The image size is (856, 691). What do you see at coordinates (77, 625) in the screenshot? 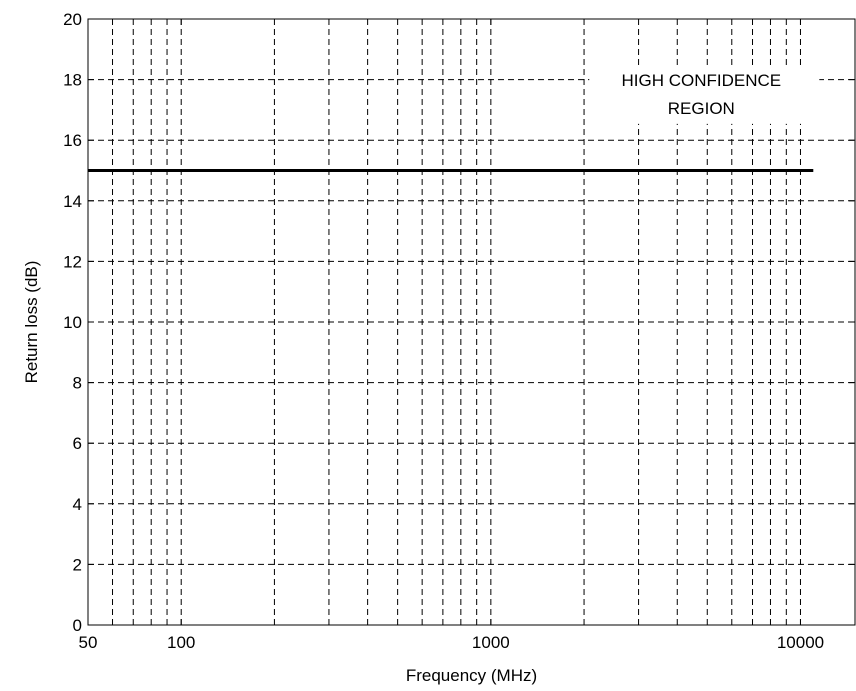
I see `y-tick-label: 0` at bounding box center [77, 625].